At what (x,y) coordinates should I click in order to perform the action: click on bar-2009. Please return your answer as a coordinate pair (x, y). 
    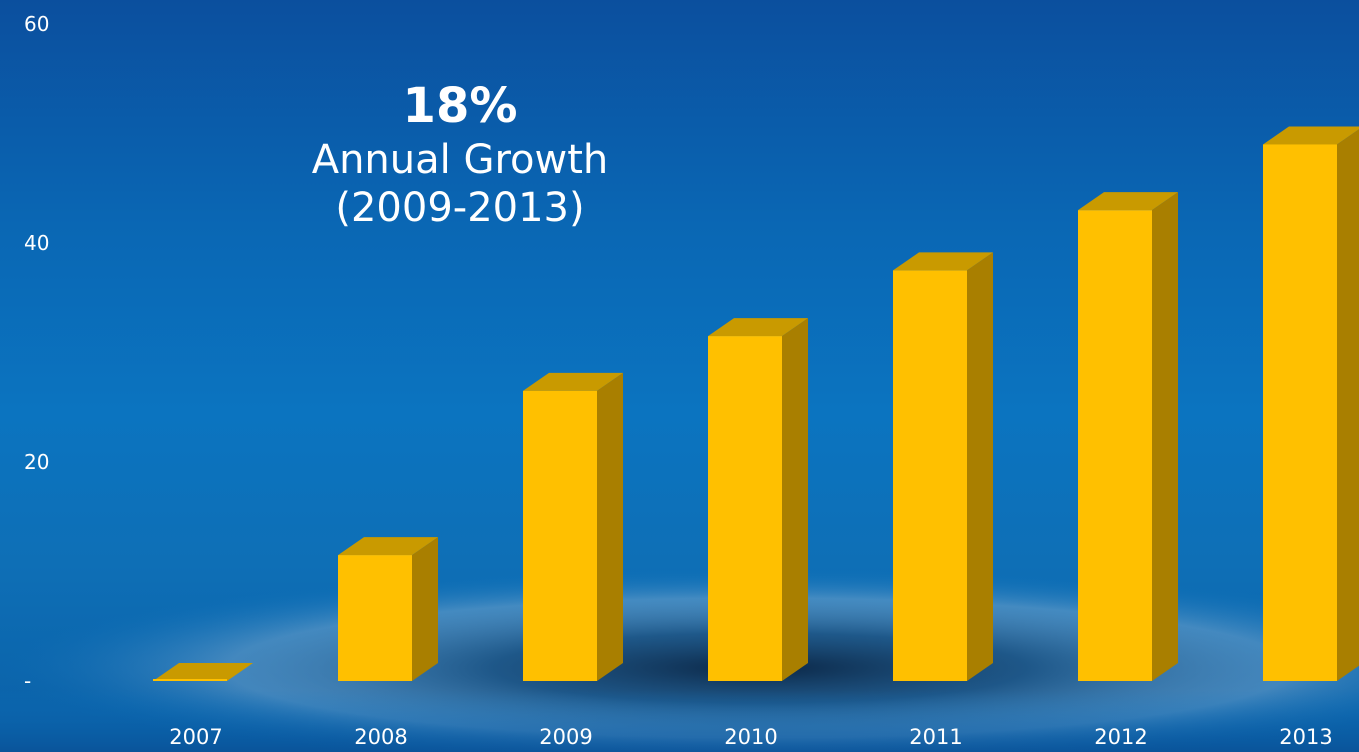
    Looking at the image, I should click on (573, 526).